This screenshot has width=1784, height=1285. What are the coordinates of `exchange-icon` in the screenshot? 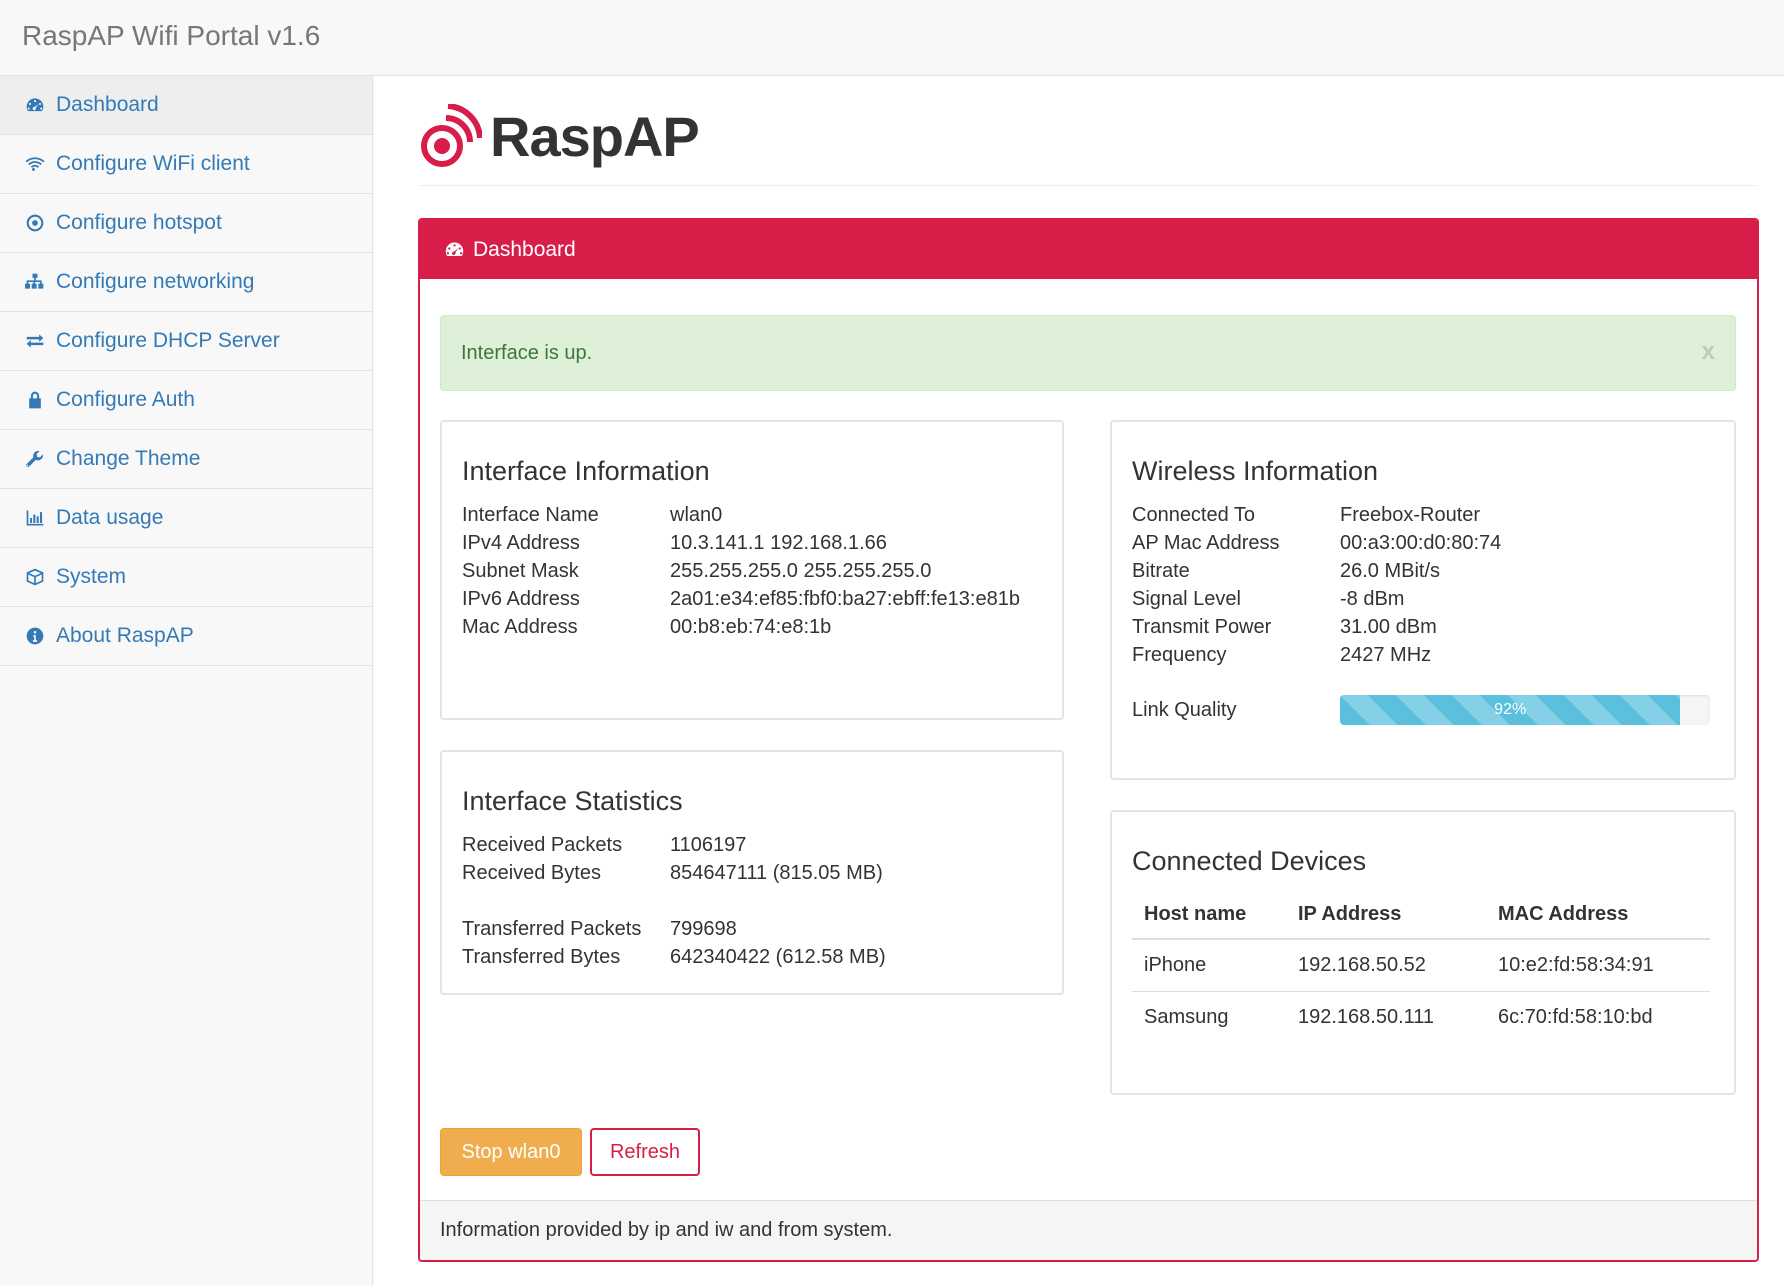 It's located at (35, 341).